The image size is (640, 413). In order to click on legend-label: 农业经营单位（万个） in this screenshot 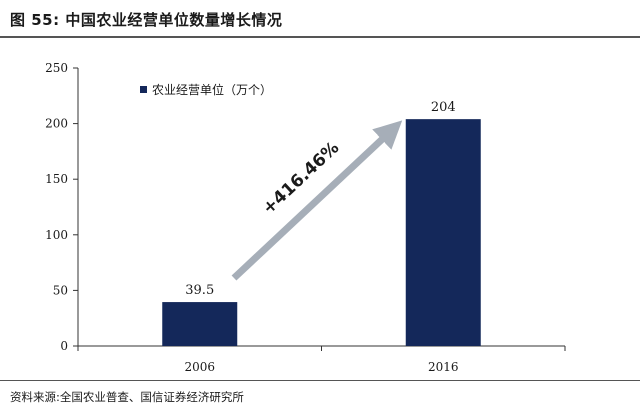, I will do `click(212, 89)`.